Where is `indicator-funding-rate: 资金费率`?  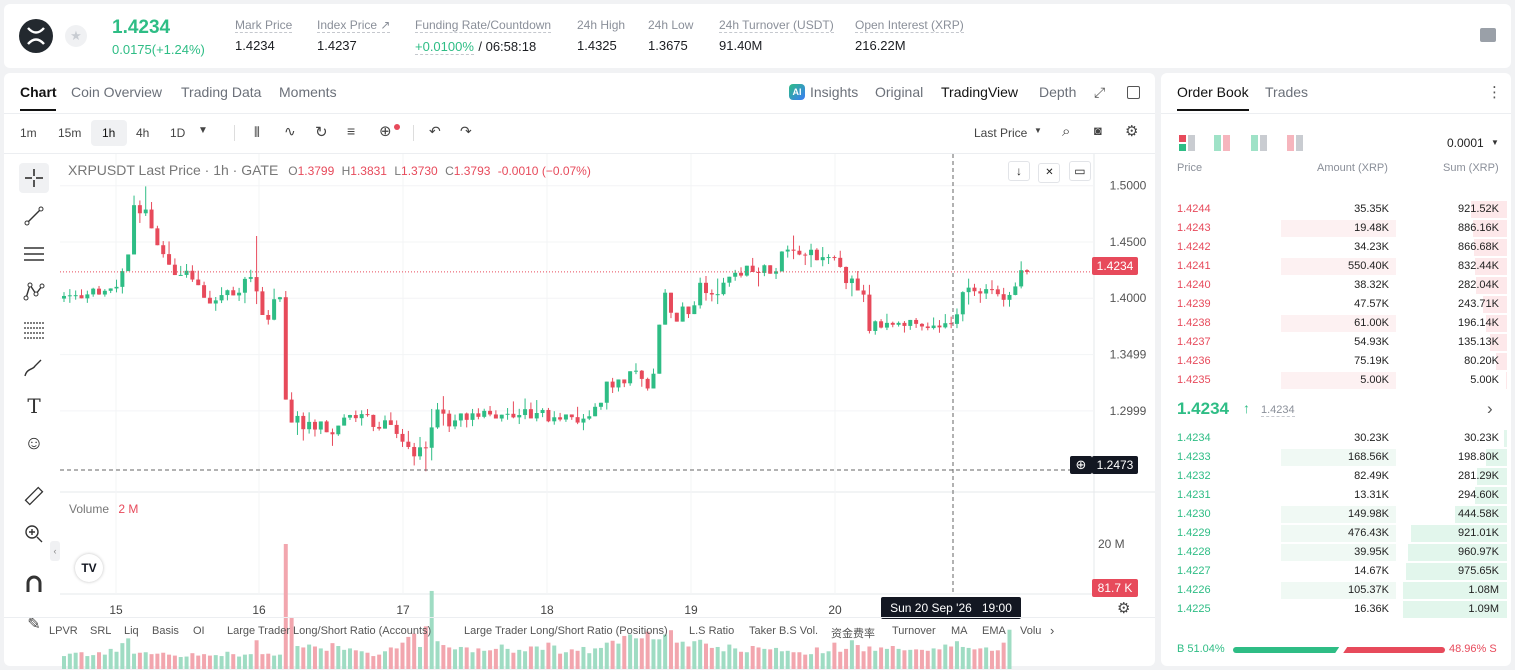
indicator-funding-rate: 资金费率 is located at coordinates (853, 634).